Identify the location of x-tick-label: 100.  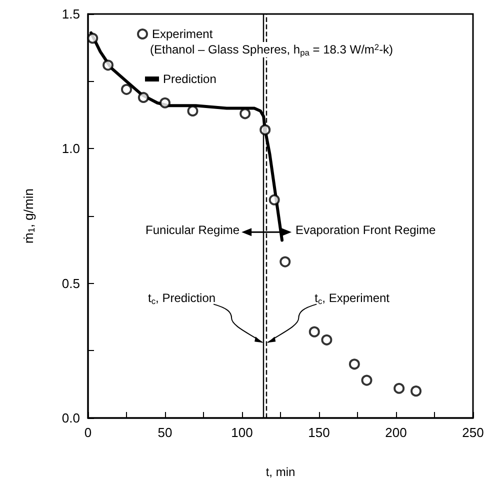
(242, 432).